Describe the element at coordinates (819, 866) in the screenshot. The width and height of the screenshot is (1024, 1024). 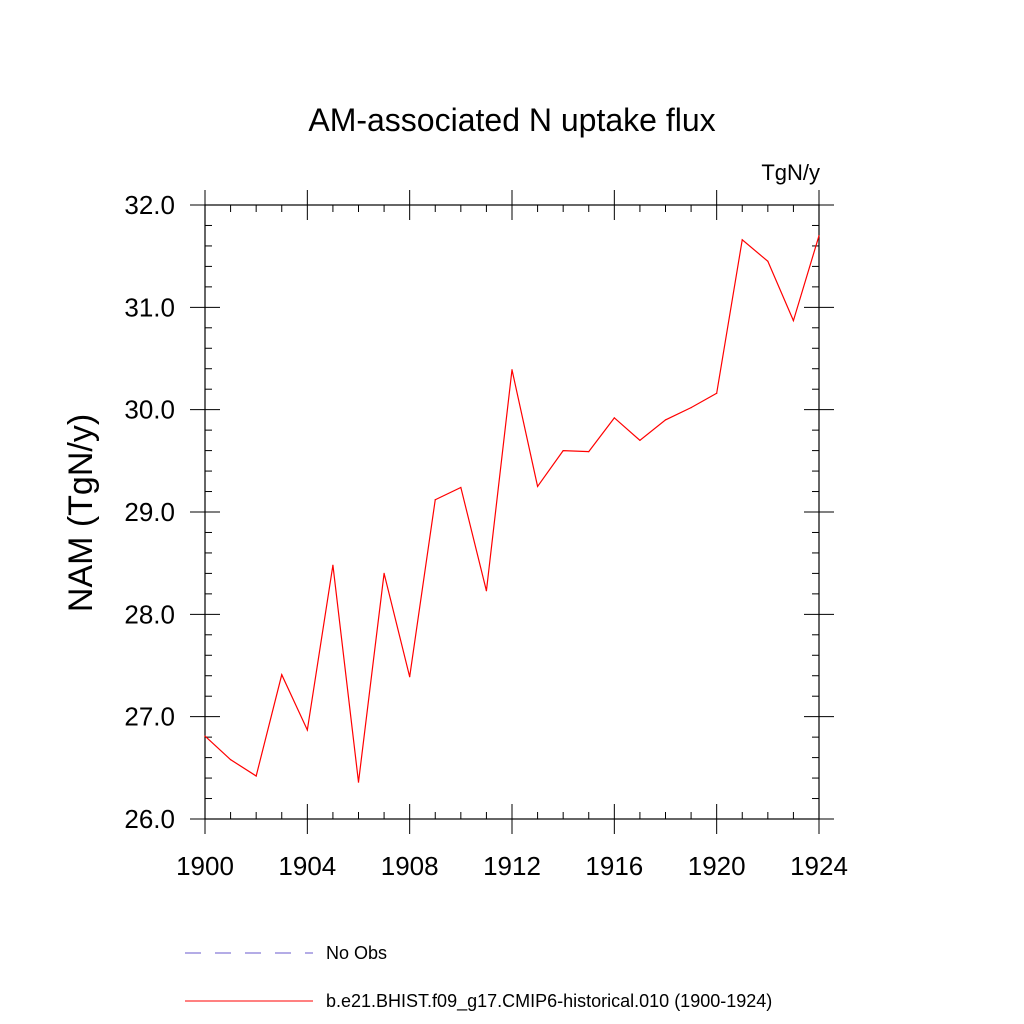
I see `x-tick-label: 1924` at that location.